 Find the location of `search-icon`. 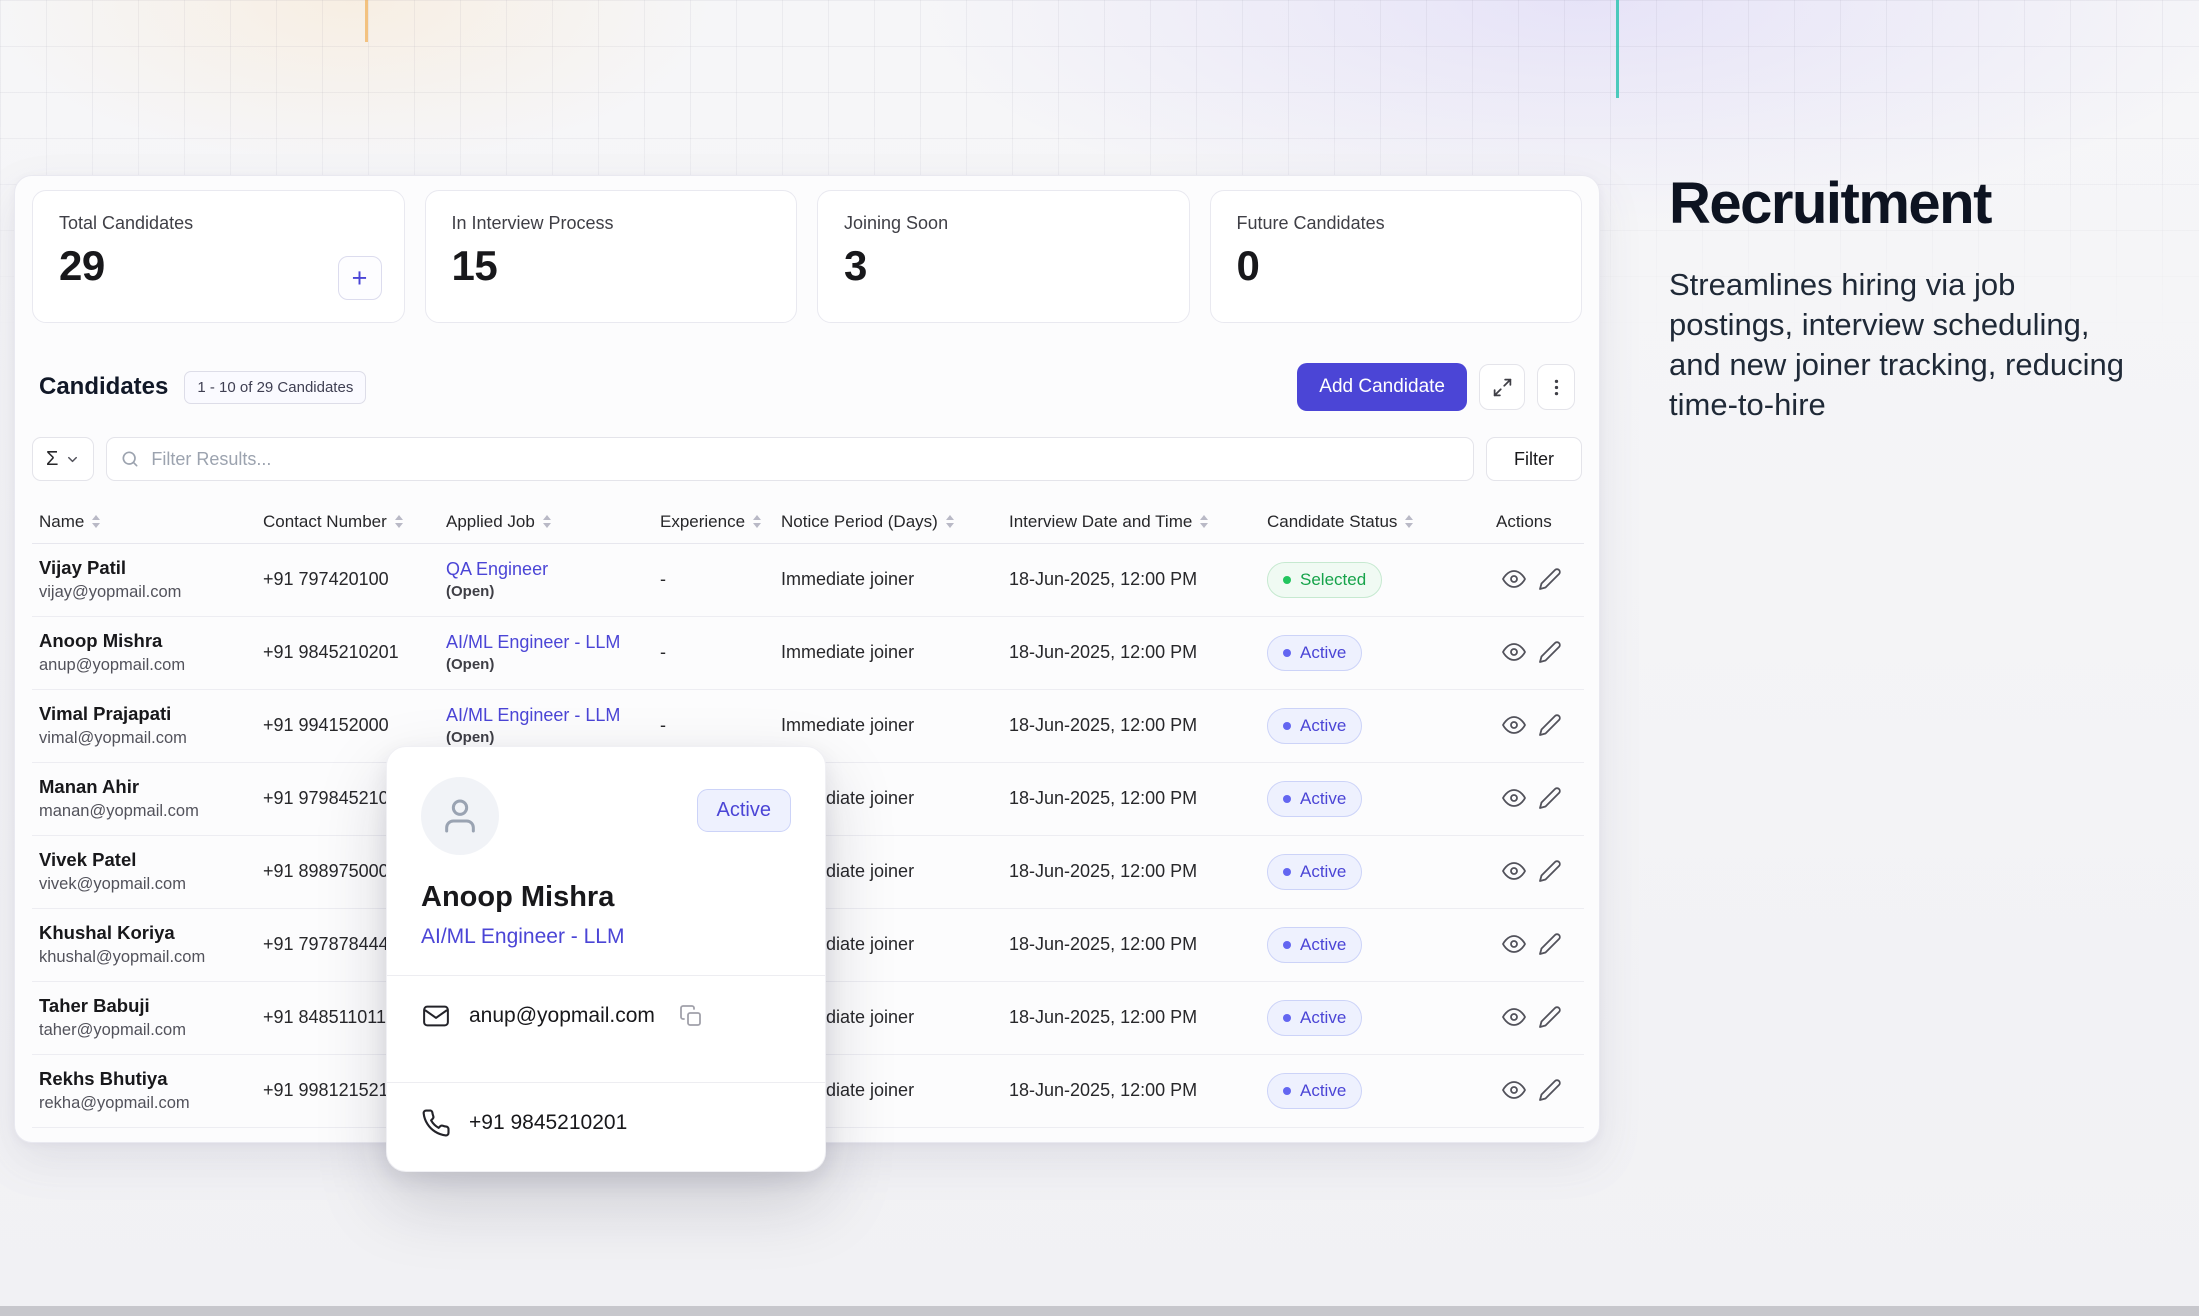

search-icon is located at coordinates (130, 459).